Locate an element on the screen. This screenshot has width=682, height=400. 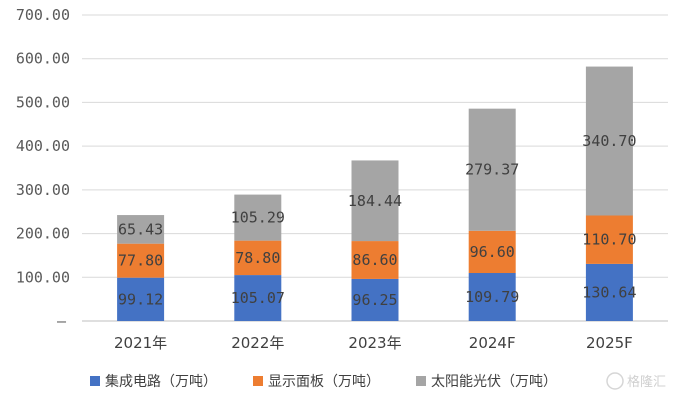
data-label: 96.25 is located at coordinates (374, 300).